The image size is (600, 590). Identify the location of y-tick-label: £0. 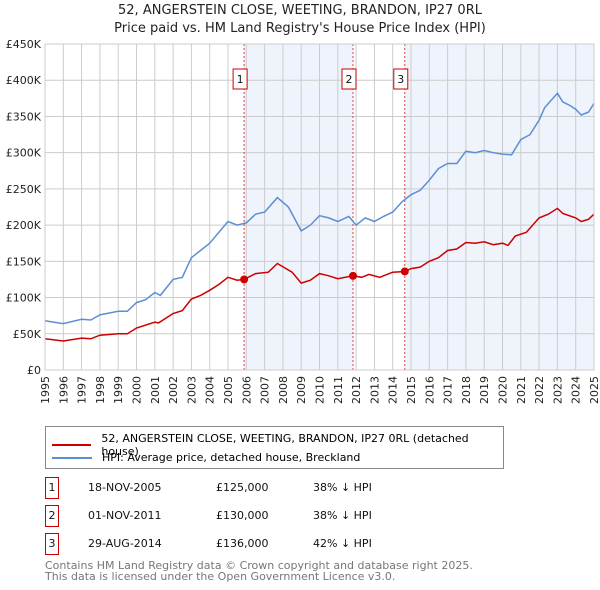
(34, 370).